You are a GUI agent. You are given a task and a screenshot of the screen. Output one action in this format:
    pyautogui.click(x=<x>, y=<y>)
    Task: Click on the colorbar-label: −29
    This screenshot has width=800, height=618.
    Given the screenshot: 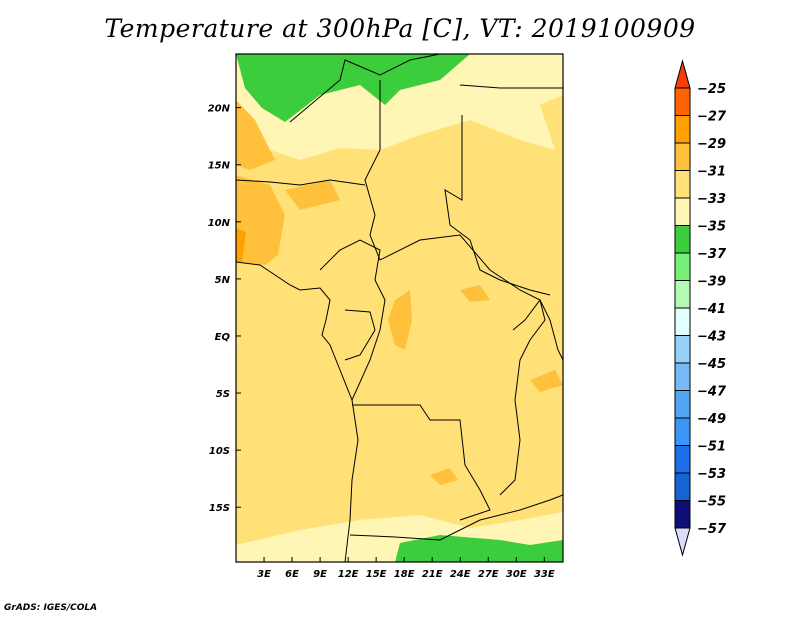 What is the action you would take?
    pyautogui.click(x=711, y=144)
    